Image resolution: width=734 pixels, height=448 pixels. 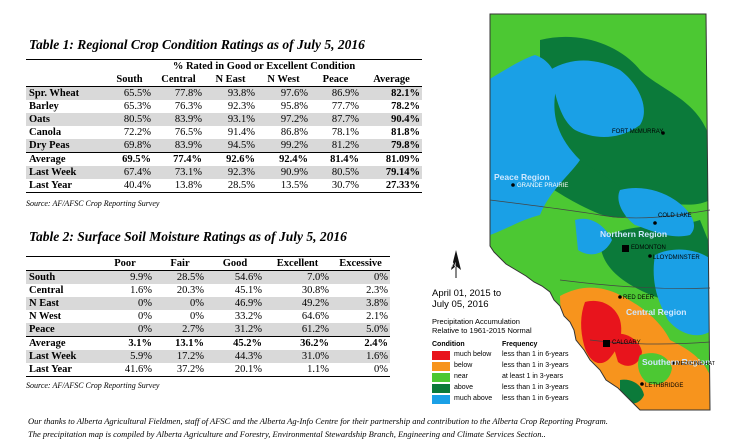 I want to click on row-label: Peace, so click(x=61, y=330).